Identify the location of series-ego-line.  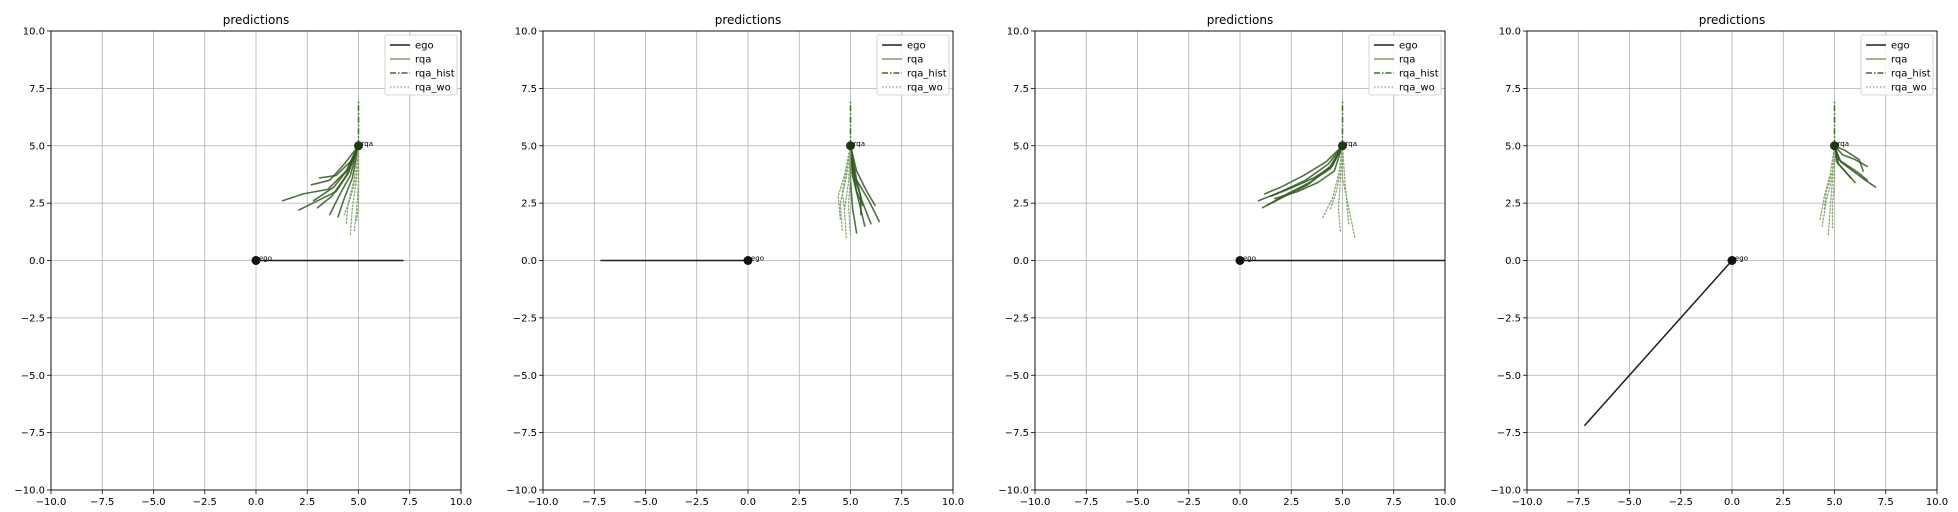
(1658, 343).